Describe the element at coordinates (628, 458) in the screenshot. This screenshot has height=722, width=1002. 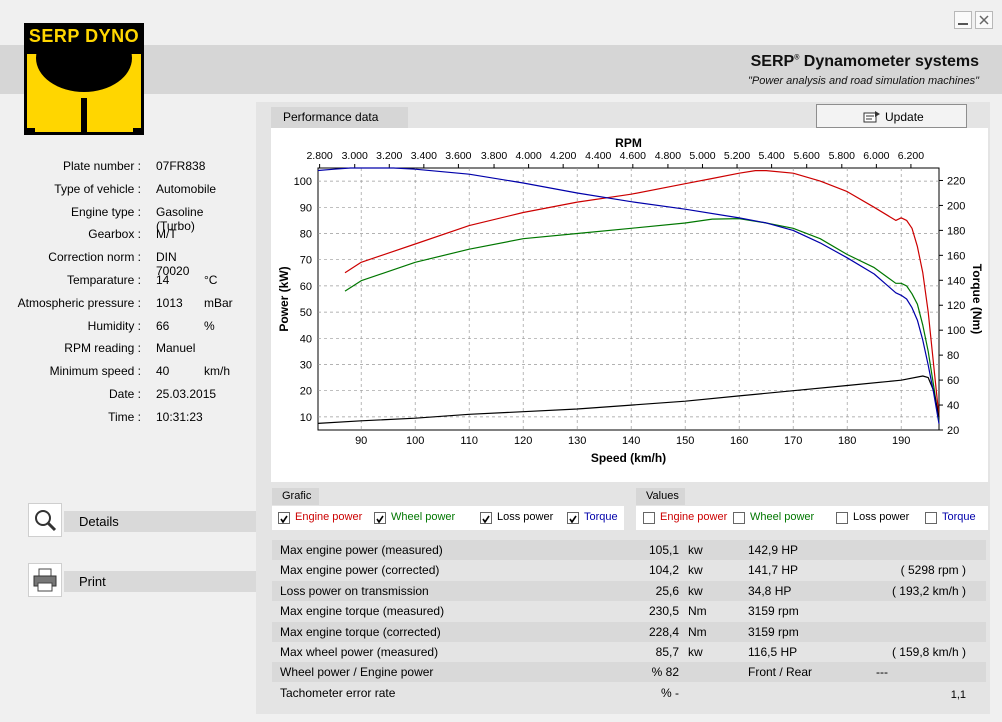
I see `x-axis-label: Speed (km/h)` at that location.